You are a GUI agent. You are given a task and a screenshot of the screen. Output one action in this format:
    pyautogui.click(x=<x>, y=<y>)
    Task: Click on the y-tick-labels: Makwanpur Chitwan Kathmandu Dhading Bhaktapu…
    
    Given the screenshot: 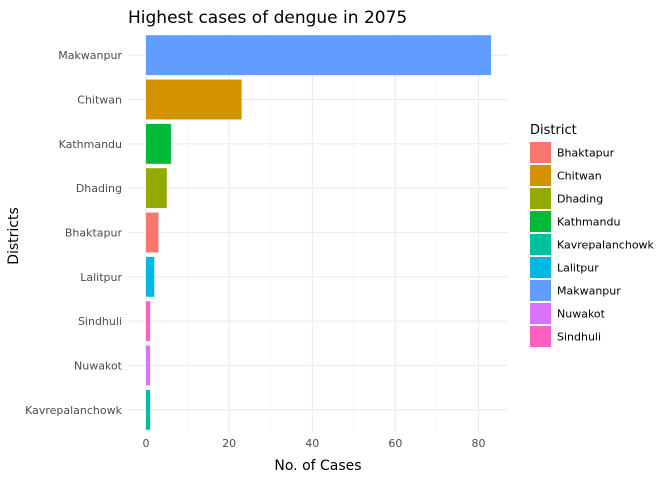 What is the action you would take?
    pyautogui.click(x=74, y=233)
    